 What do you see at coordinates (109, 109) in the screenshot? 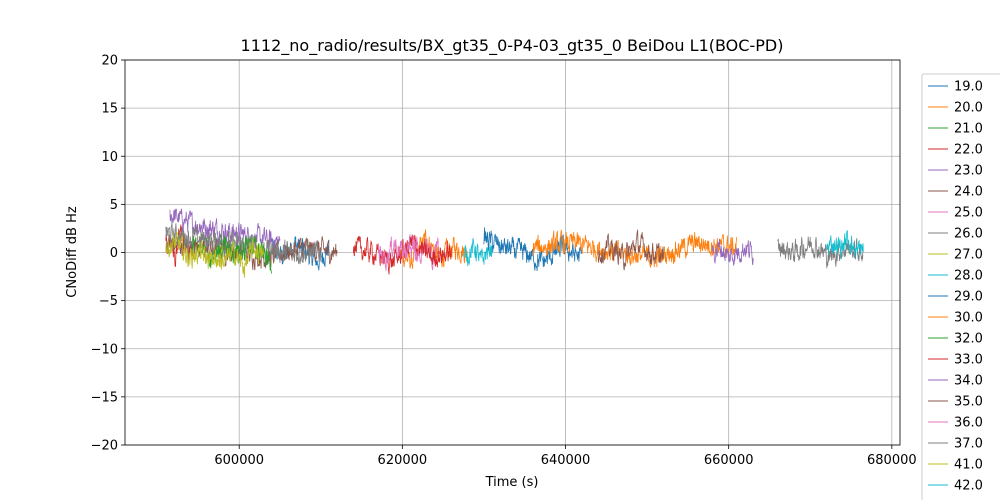
I see `y-tick-label: 15` at bounding box center [109, 109].